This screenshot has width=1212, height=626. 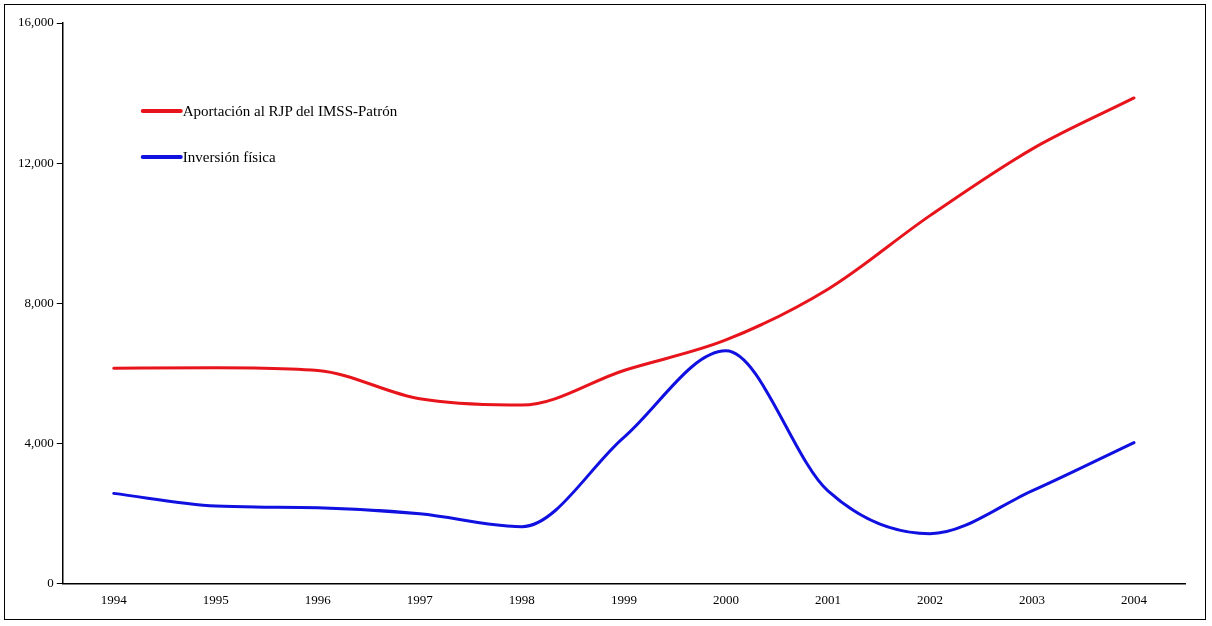 What do you see at coordinates (420, 599) in the screenshot?
I see `x-tick-label: 1997` at bounding box center [420, 599].